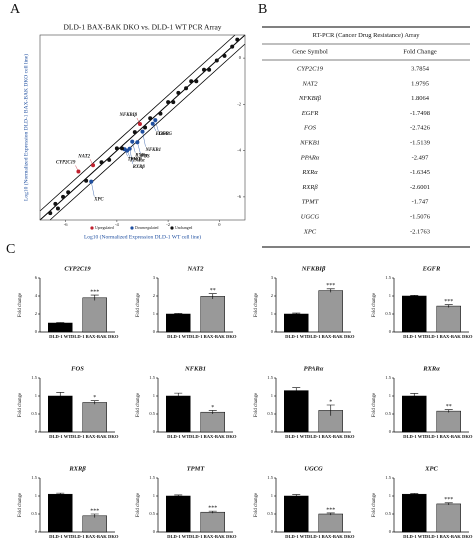 Image resolution: width=474 pixels, height=557 pixels. Describe the element at coordinates (313, 468) in the screenshot. I see `chart-title: UGCG` at that location.